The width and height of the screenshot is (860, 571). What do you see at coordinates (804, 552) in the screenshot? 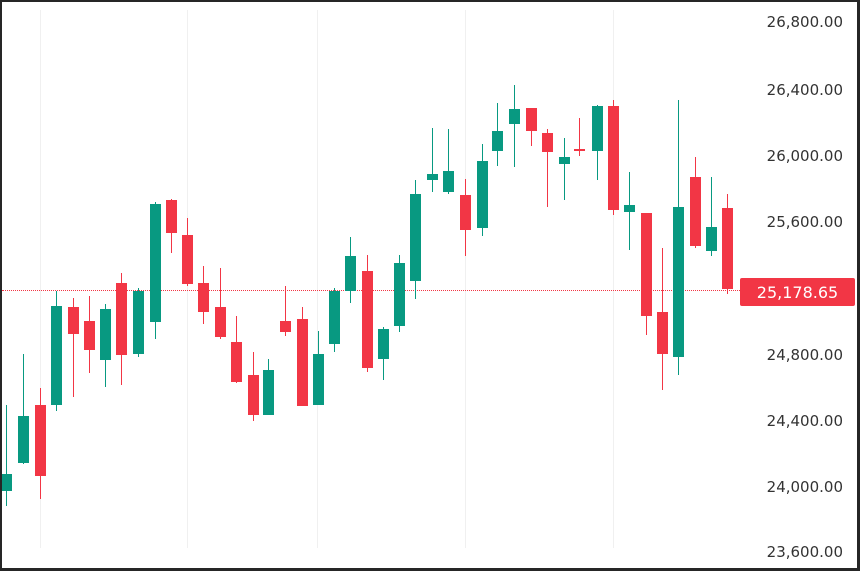
I see `y-tick-23600: 23,600.00` at bounding box center [804, 552].